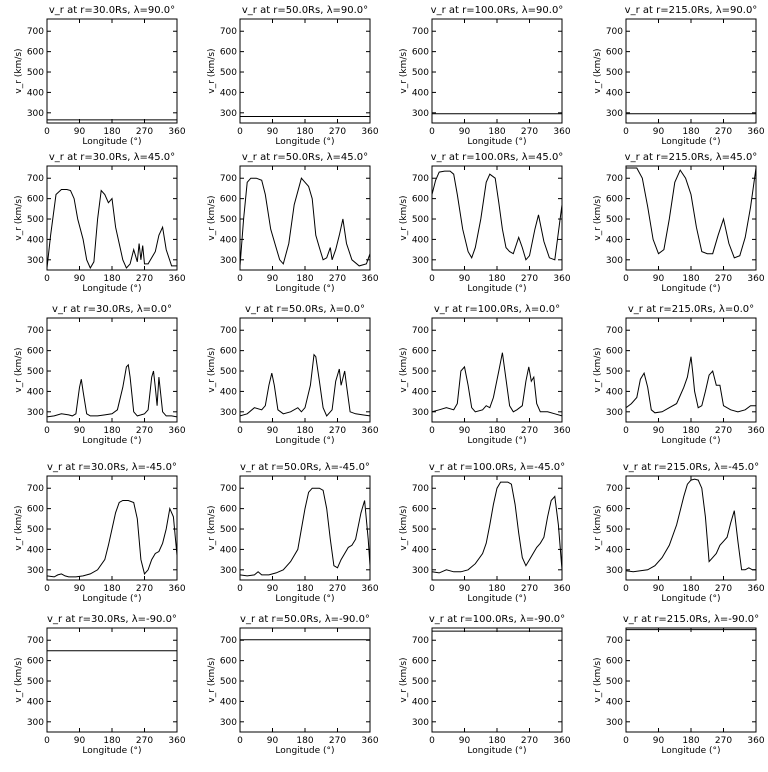 This screenshot has height=772, width=768. What do you see at coordinates (497, 10) in the screenshot?
I see `chart-title: v_r at r=100.0Rs, λ=90.0°` at bounding box center [497, 10].